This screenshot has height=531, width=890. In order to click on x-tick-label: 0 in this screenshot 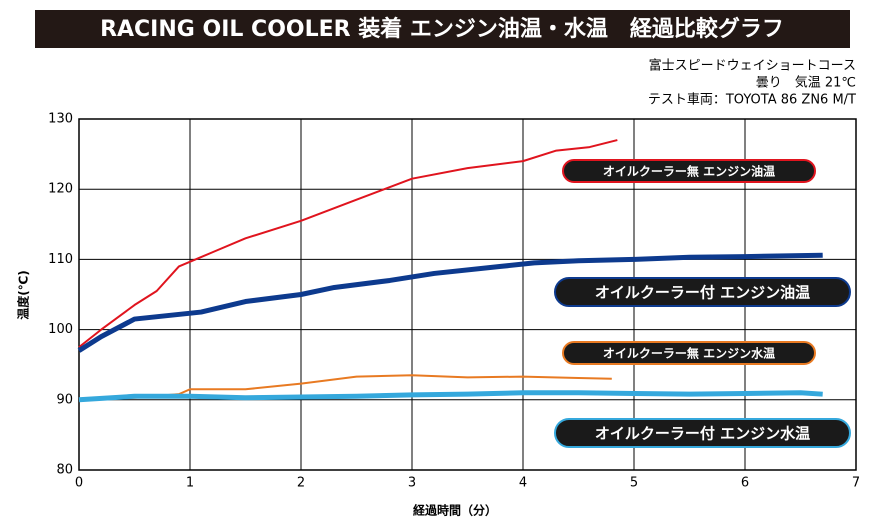, I will do `click(79, 483)`.